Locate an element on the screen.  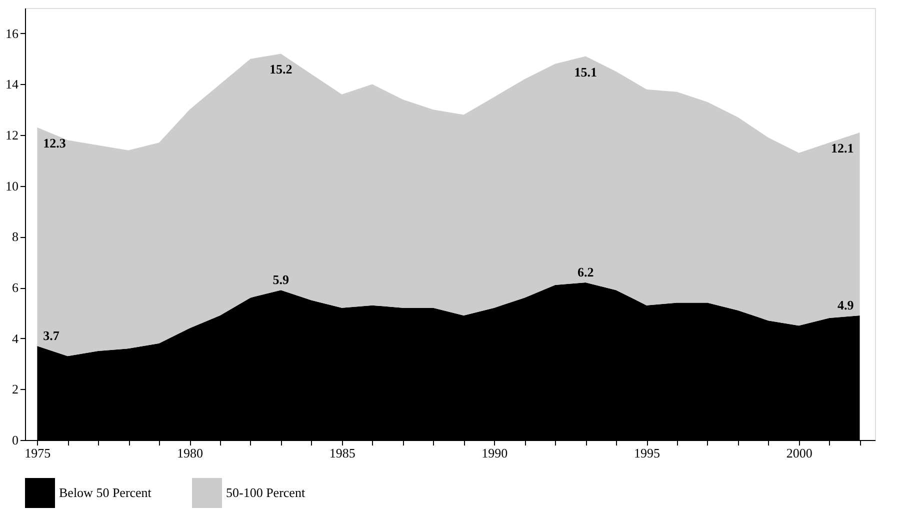
annotation: 5.9 is located at coordinates (281, 280).